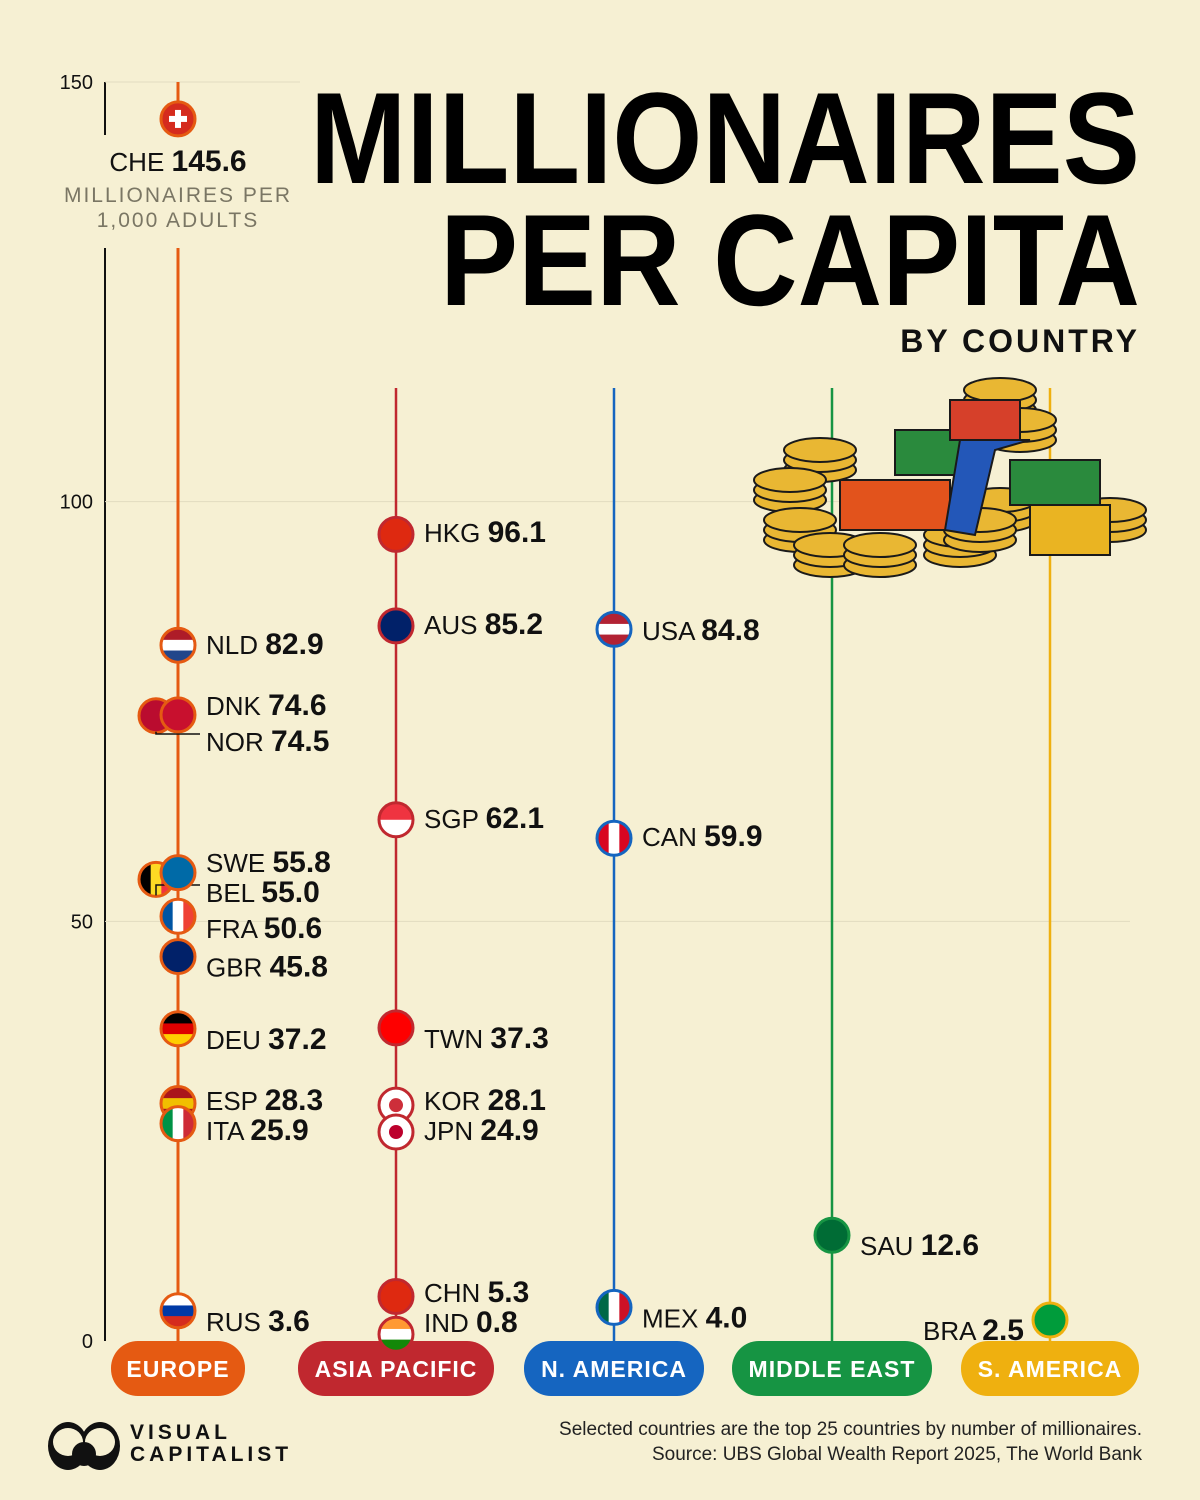  What do you see at coordinates (454, 625) in the screenshot?
I see `country-code: AUS` at bounding box center [454, 625].